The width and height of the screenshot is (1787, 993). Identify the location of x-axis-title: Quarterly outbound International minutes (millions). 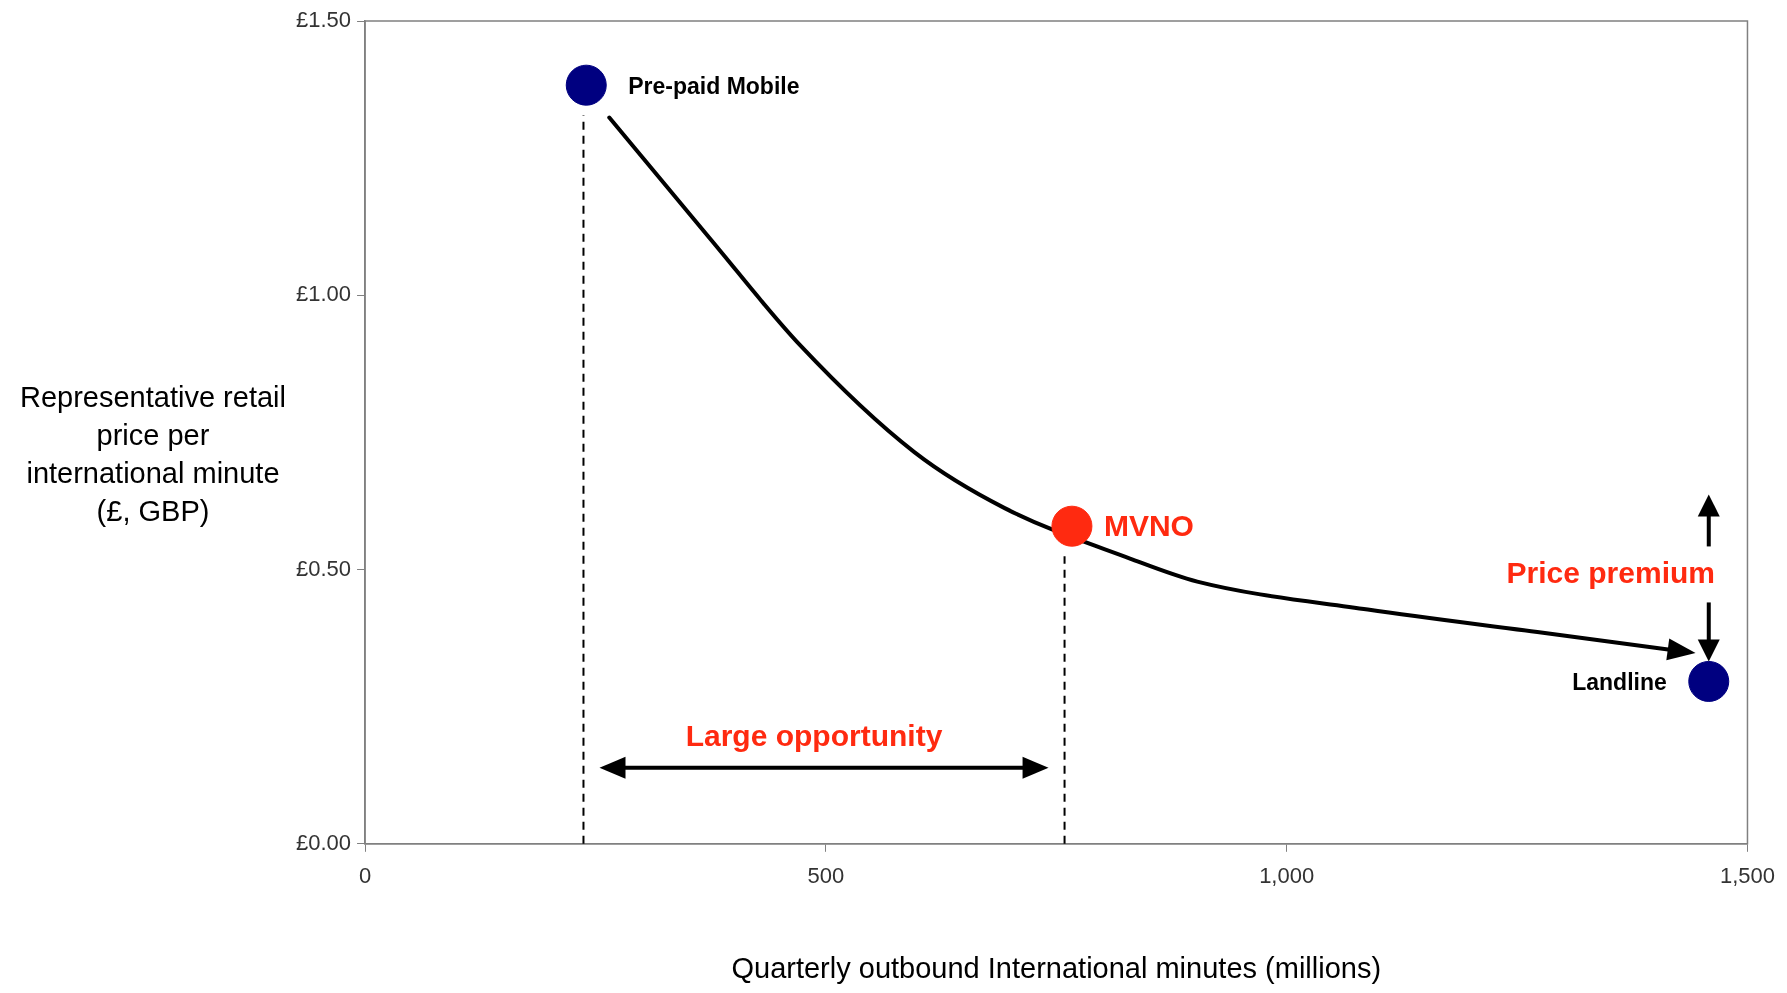
(1056, 967).